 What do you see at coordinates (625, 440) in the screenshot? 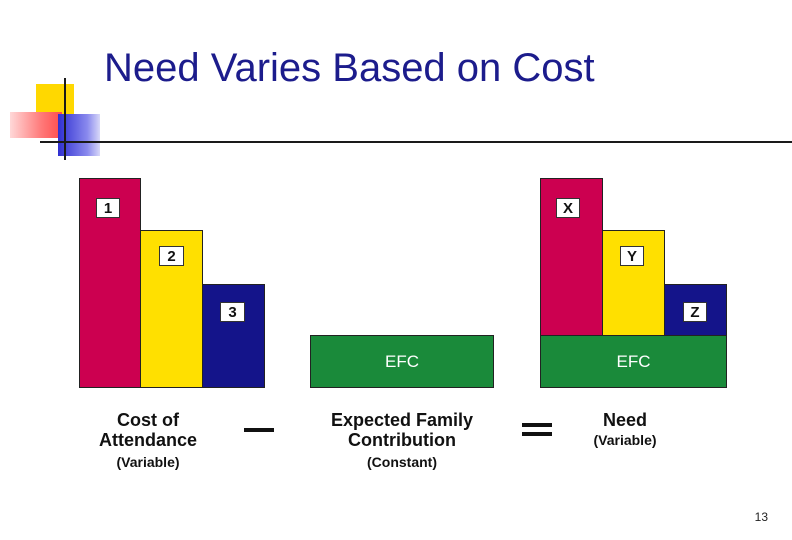
I see `need-sub: (Variable)` at bounding box center [625, 440].